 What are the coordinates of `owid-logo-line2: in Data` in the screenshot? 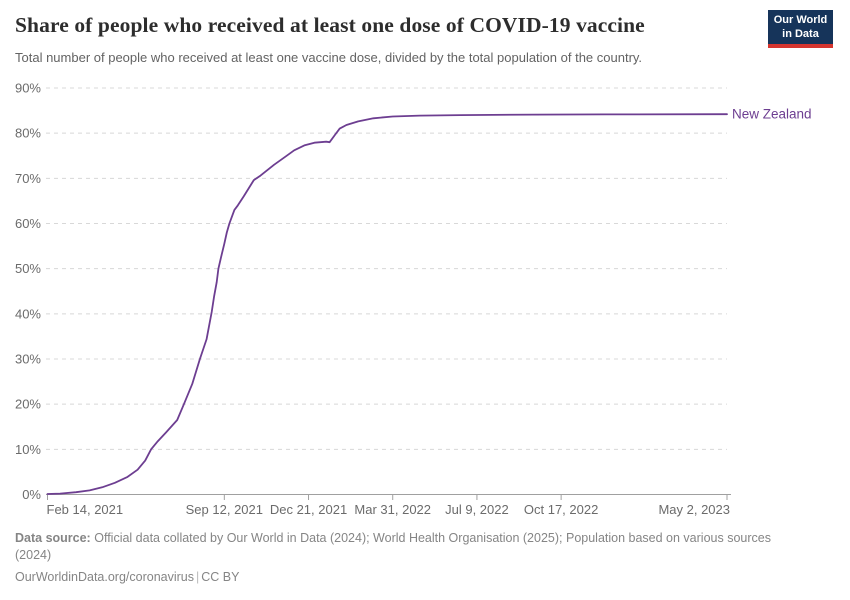 It's located at (800, 33).